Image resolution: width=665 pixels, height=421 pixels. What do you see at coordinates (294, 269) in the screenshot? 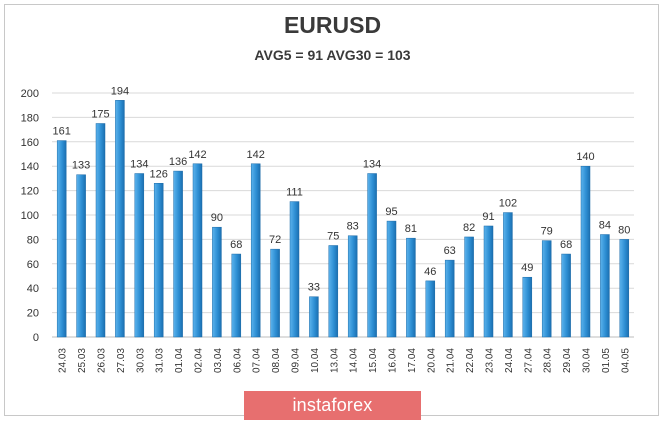
I see `bar-09.04` at bounding box center [294, 269].